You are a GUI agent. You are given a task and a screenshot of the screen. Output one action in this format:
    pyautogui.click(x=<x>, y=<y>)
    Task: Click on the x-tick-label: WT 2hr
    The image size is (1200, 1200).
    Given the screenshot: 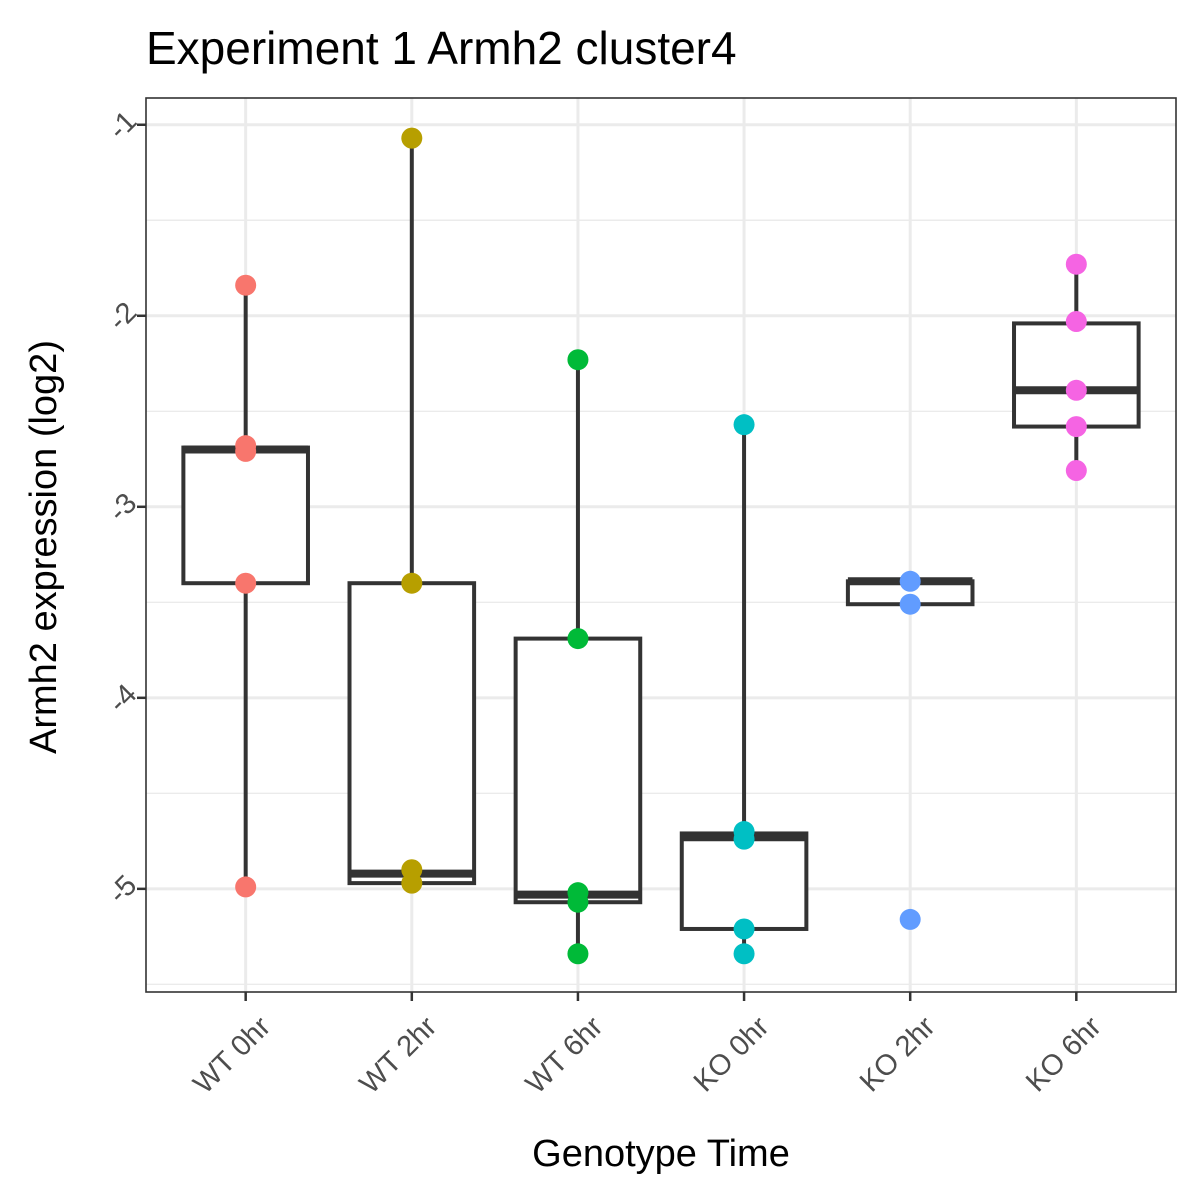 What is the action you would take?
    pyautogui.click(x=399, y=1055)
    